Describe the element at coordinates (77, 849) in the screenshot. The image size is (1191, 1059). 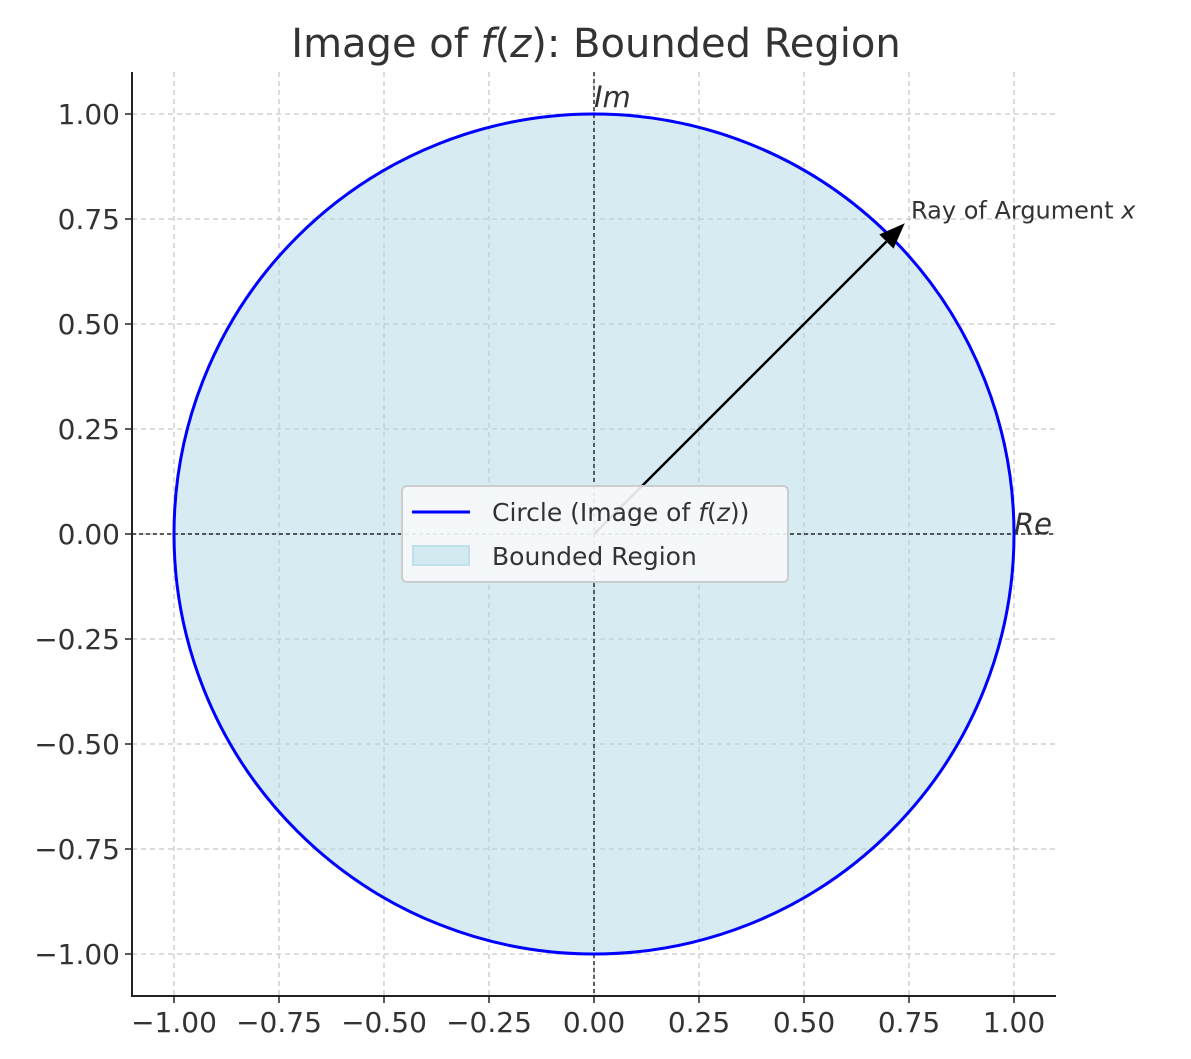
I see `y-tick-label: −0.75` at that location.